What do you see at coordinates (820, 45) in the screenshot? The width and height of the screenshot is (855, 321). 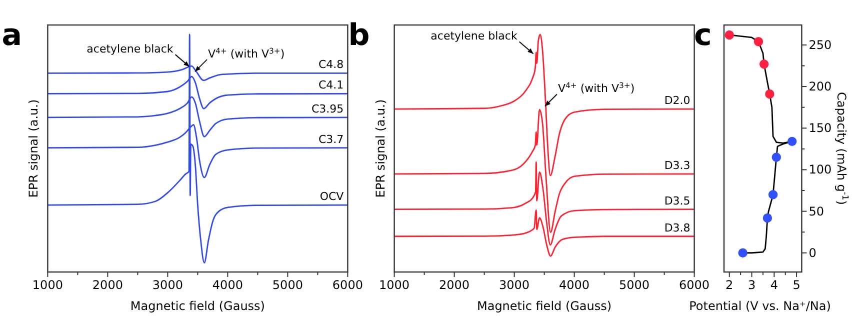 I see `y2-tick-label: 250` at bounding box center [820, 45].